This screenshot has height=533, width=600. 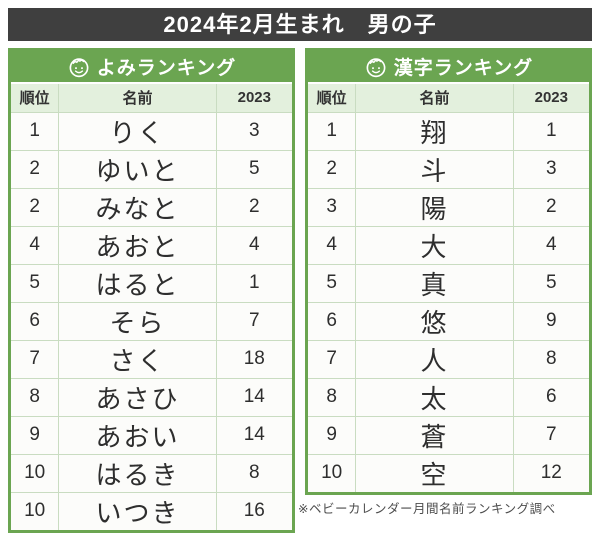 What do you see at coordinates (332, 207) in the screenshot?
I see `rank-cell: 3` at bounding box center [332, 207].